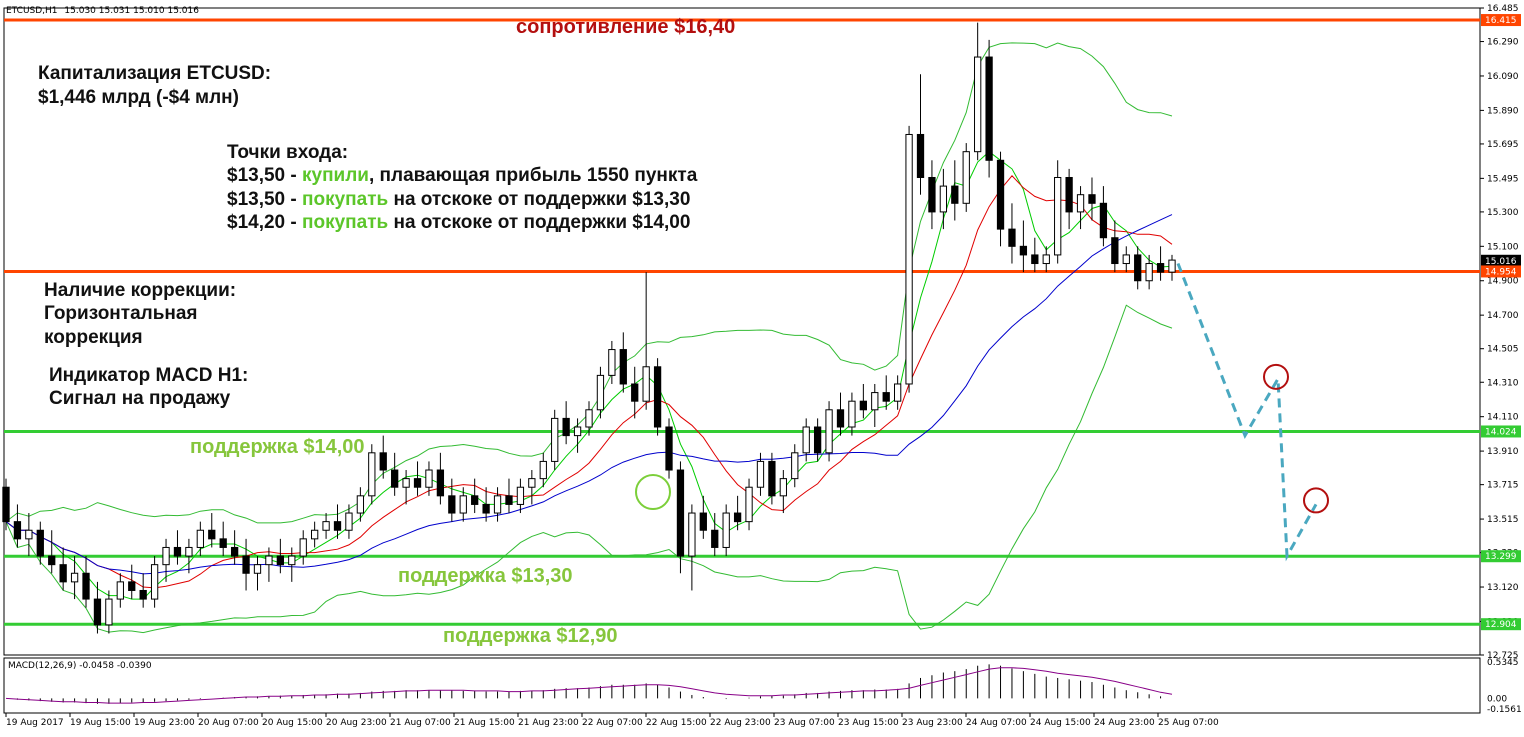 The width and height of the screenshot is (1524, 737). I want to click on macd-tick-label: -0.1561, so click(1504, 710).